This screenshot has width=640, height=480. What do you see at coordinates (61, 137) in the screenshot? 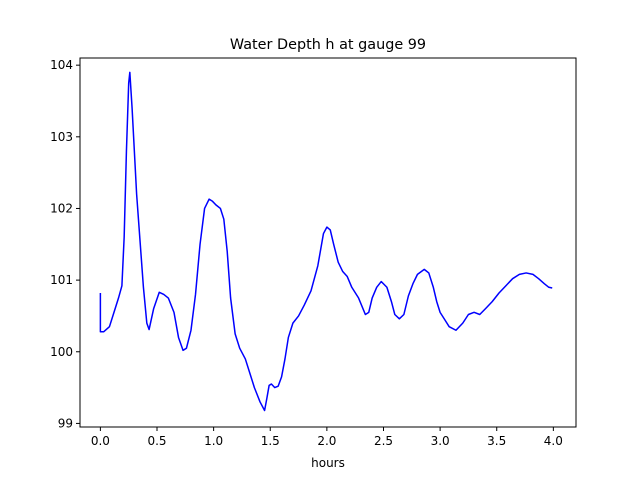
I see `y-tick-label: 103` at bounding box center [61, 137].